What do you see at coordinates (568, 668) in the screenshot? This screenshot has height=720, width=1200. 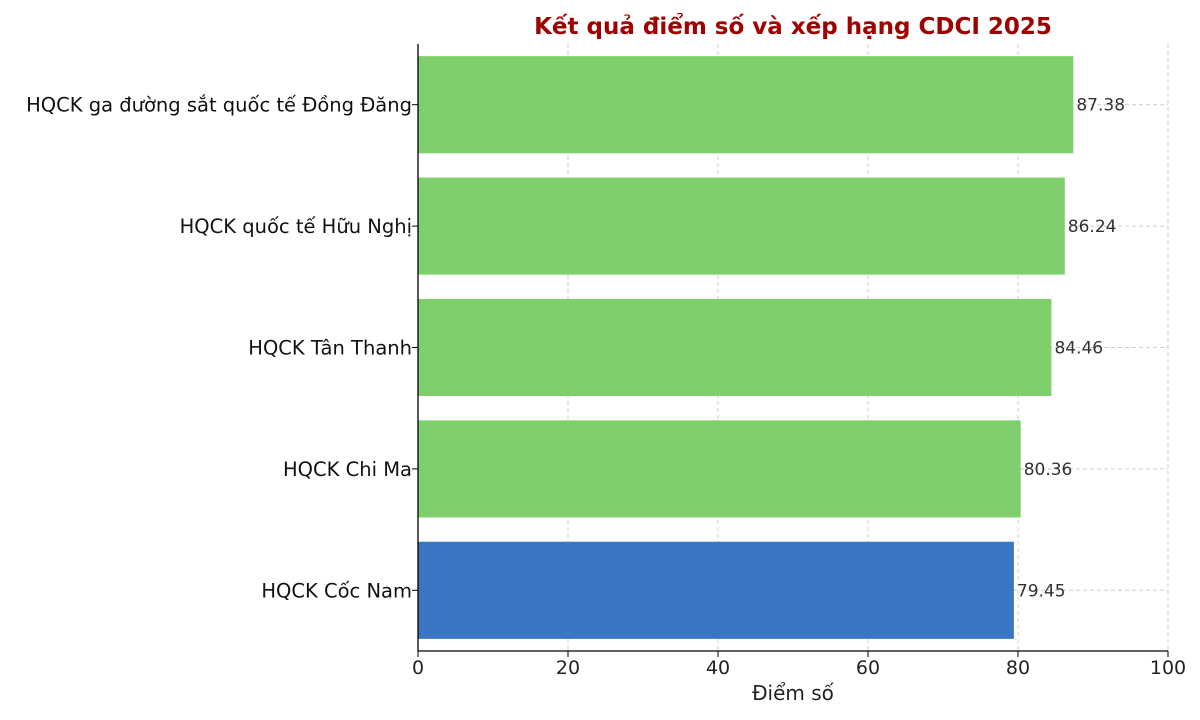 I see `x-tick-label: 20` at bounding box center [568, 668].